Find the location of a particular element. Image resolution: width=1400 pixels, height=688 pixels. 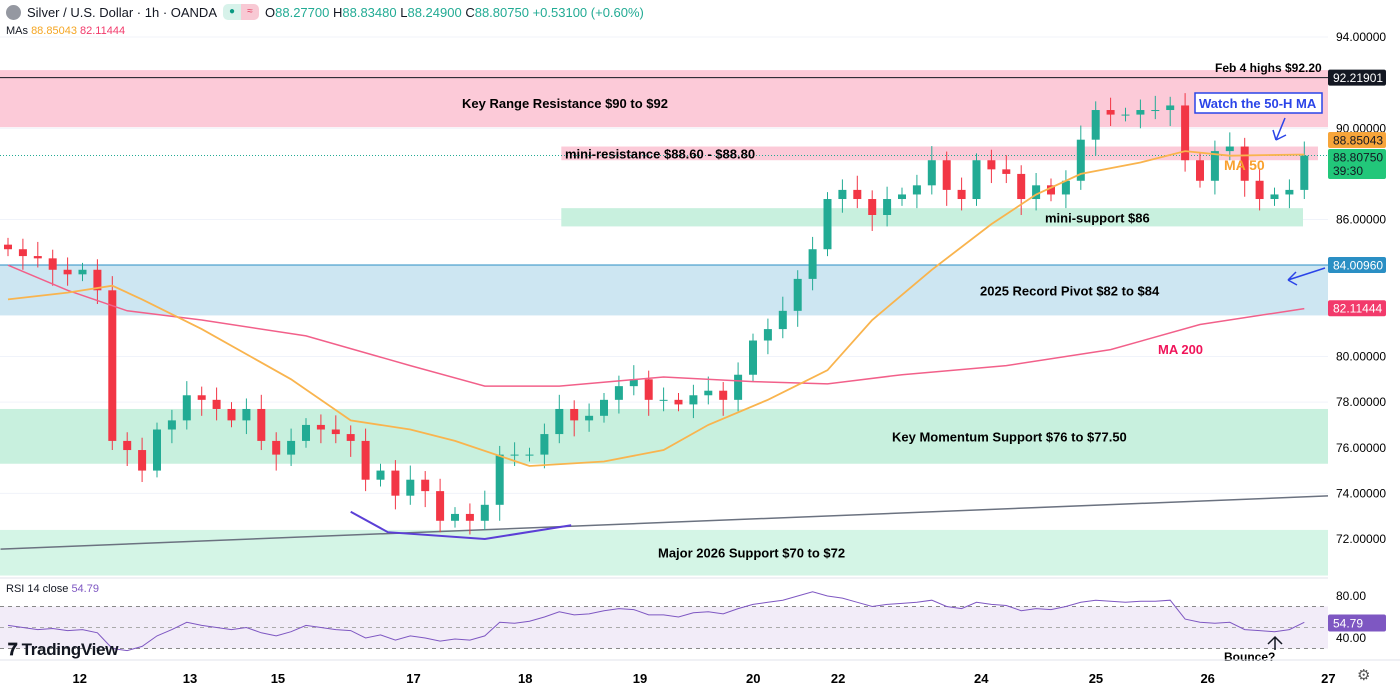

time-tick: 17 is located at coordinates (413, 678).